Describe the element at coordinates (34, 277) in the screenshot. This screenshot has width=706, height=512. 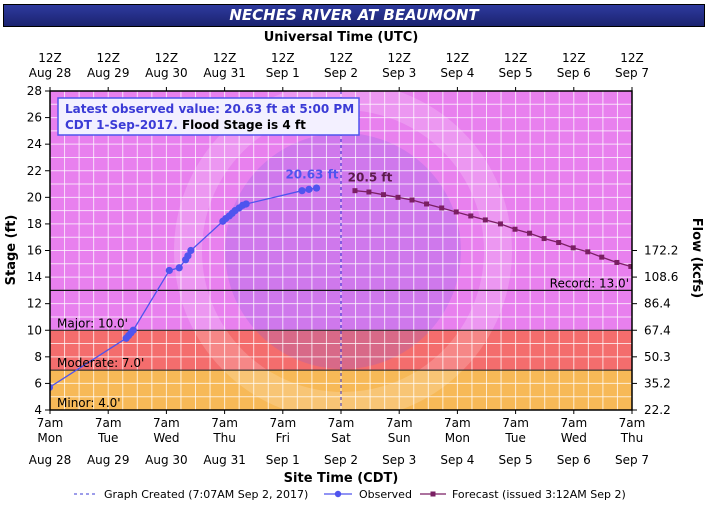
I see `y-tick-label: 14` at that location.